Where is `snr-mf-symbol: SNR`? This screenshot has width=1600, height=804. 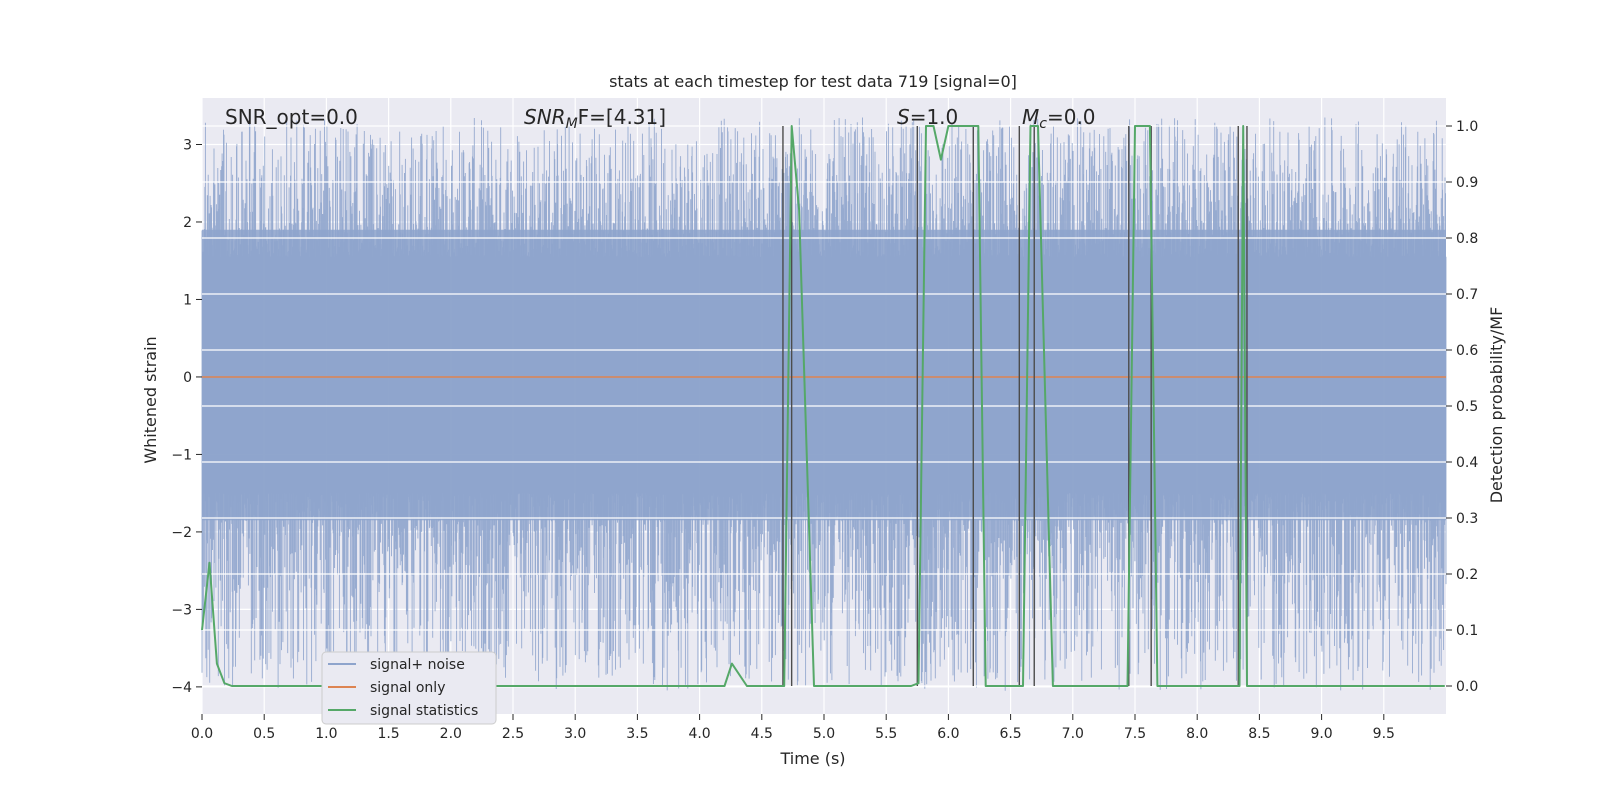
snr-mf-symbol: SNR is located at coordinates (545, 117).